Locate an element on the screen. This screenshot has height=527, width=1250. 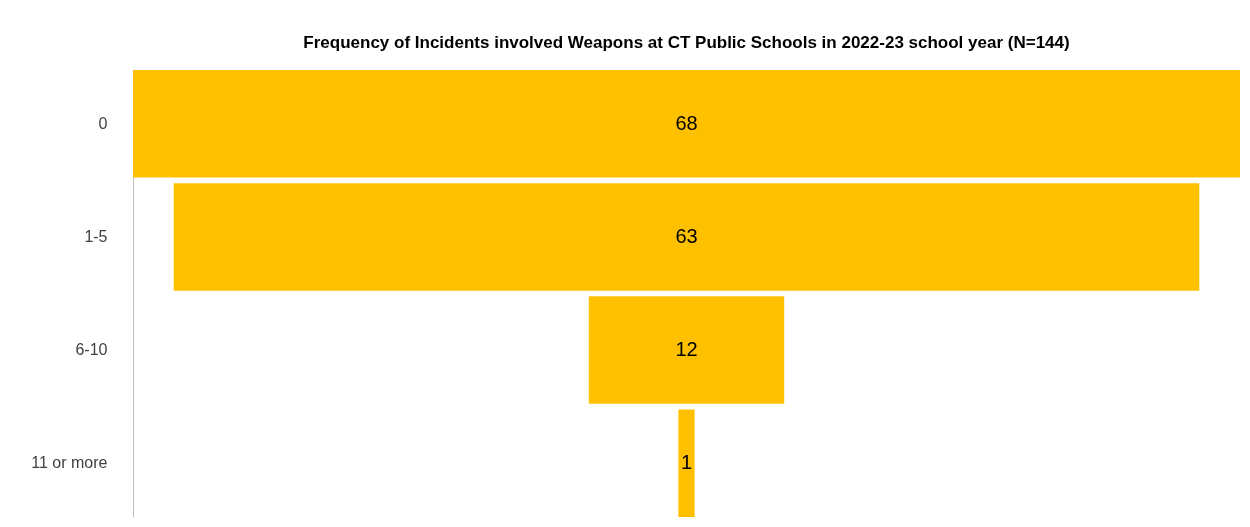
category-label: 11 or more is located at coordinates (69, 463).